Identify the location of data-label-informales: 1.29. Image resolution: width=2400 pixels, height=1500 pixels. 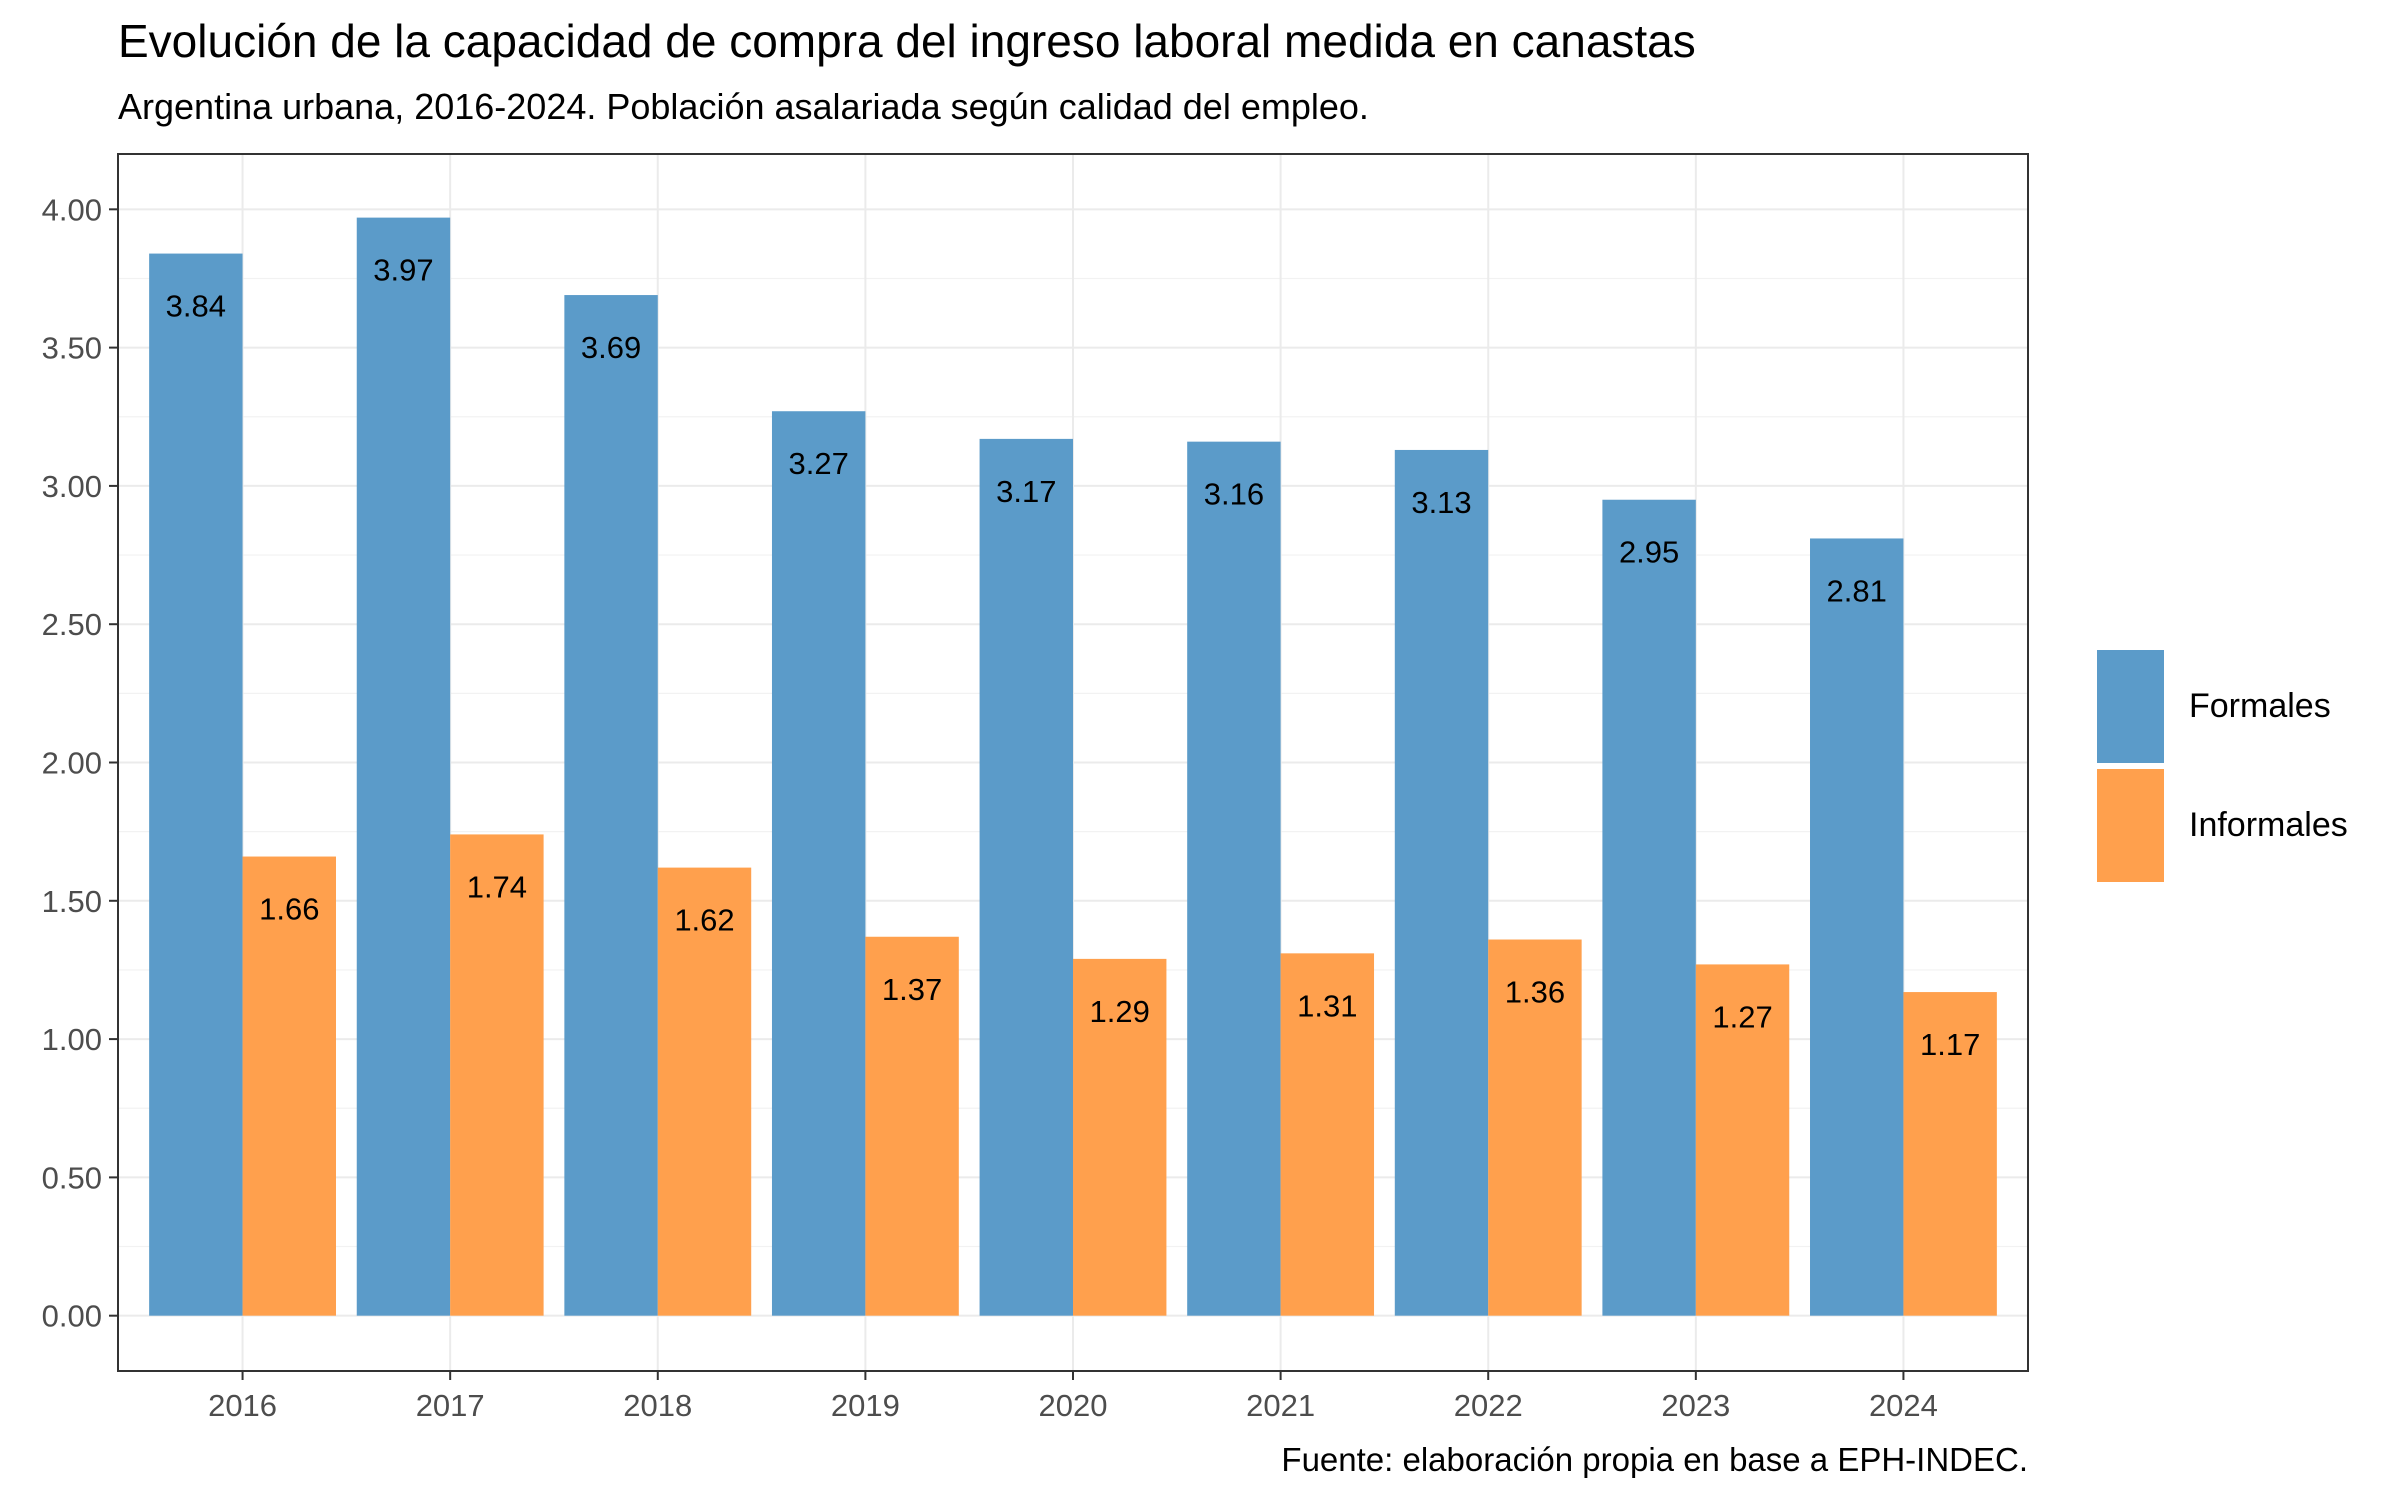
(1120, 1011).